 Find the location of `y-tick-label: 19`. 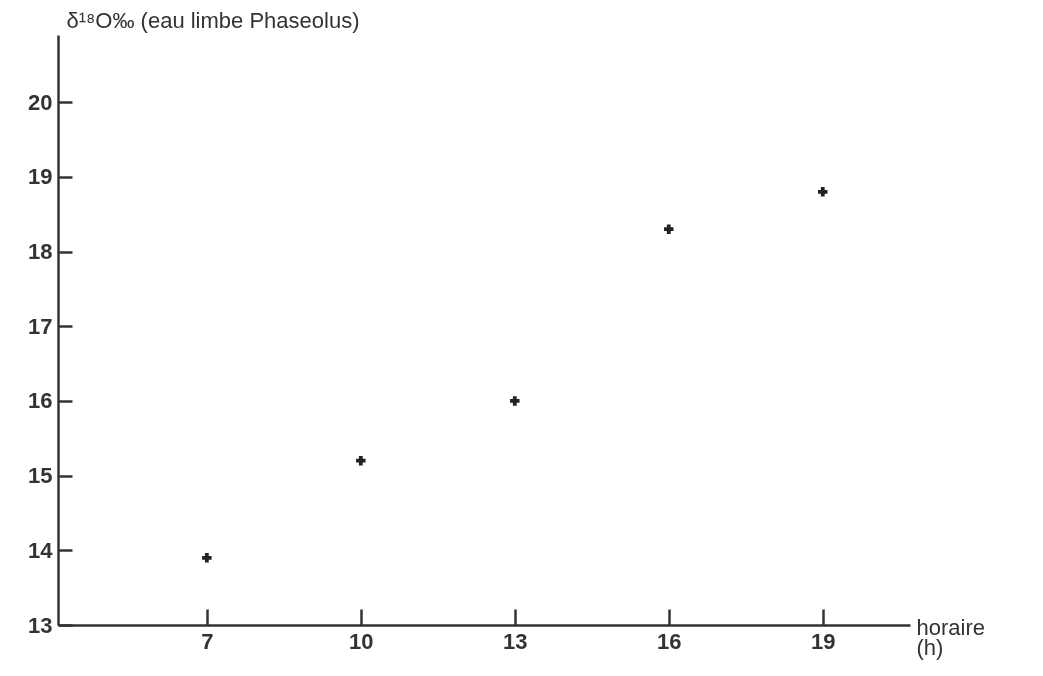

y-tick-label: 19 is located at coordinates (40, 177).